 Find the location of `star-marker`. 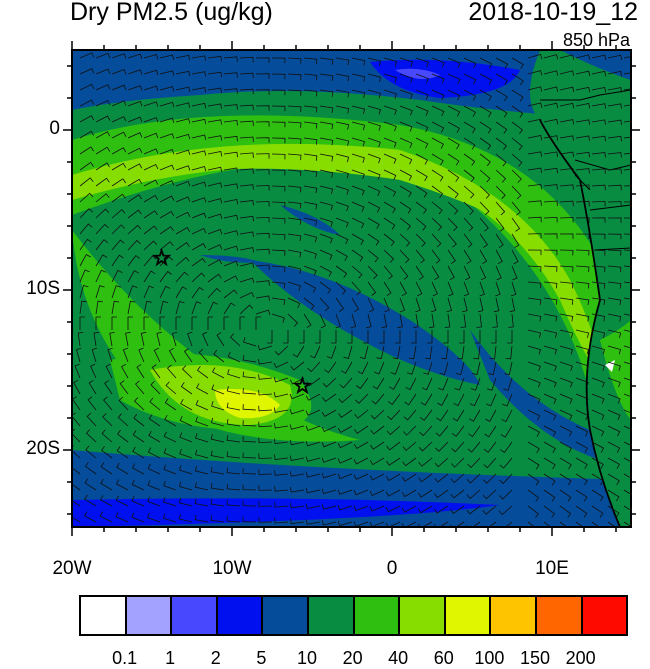

star-marker is located at coordinates (161, 257).